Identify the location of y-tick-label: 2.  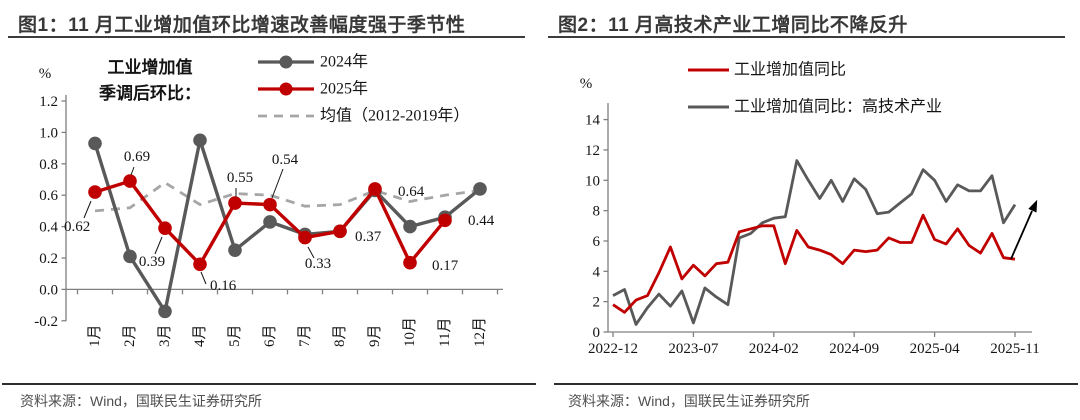
(597, 303).